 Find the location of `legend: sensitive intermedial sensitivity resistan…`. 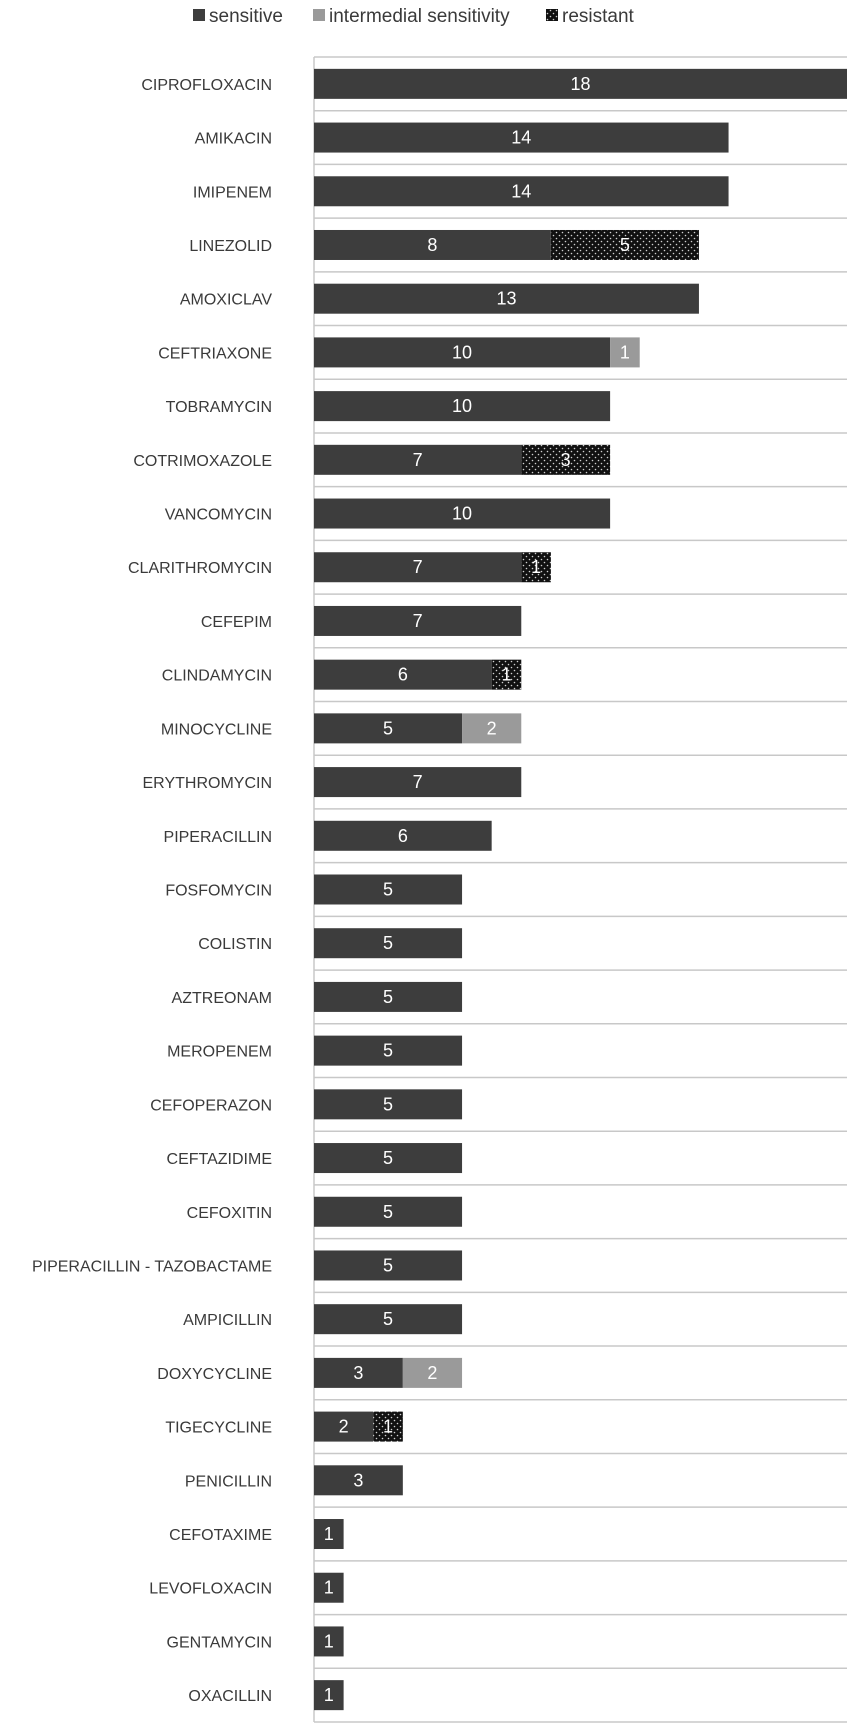

legend: sensitive intermedial sensitivity resistan… is located at coordinates (414, 16).